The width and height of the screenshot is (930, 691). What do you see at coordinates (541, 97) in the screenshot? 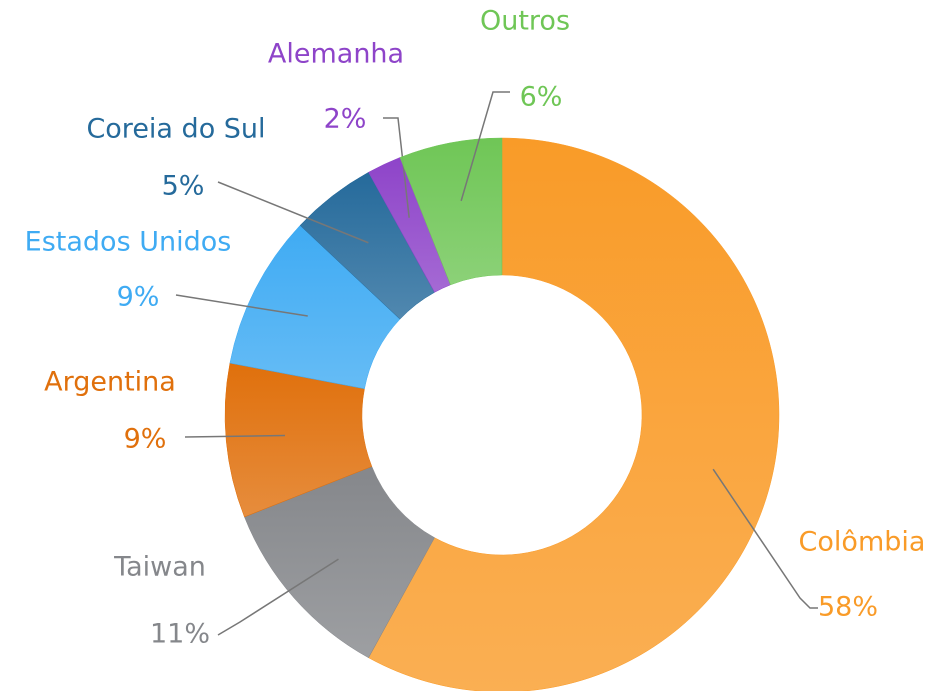
I see `value-label: 6%` at bounding box center [541, 97].